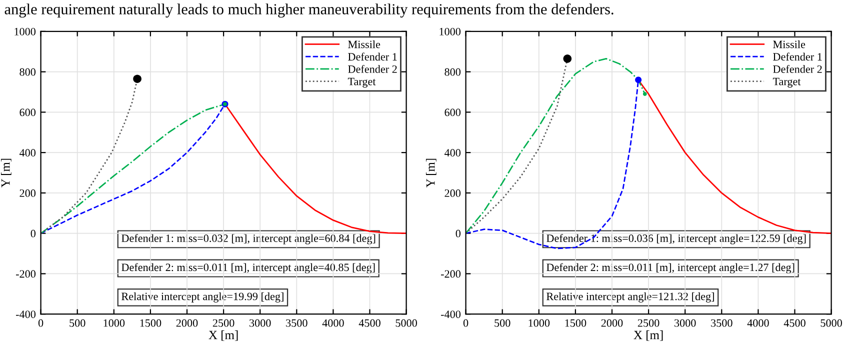 The image size is (850, 349). What do you see at coordinates (630, 297) in the screenshot?
I see `annotation: Relative intercept angle=121.32 [deg]` at bounding box center [630, 297].